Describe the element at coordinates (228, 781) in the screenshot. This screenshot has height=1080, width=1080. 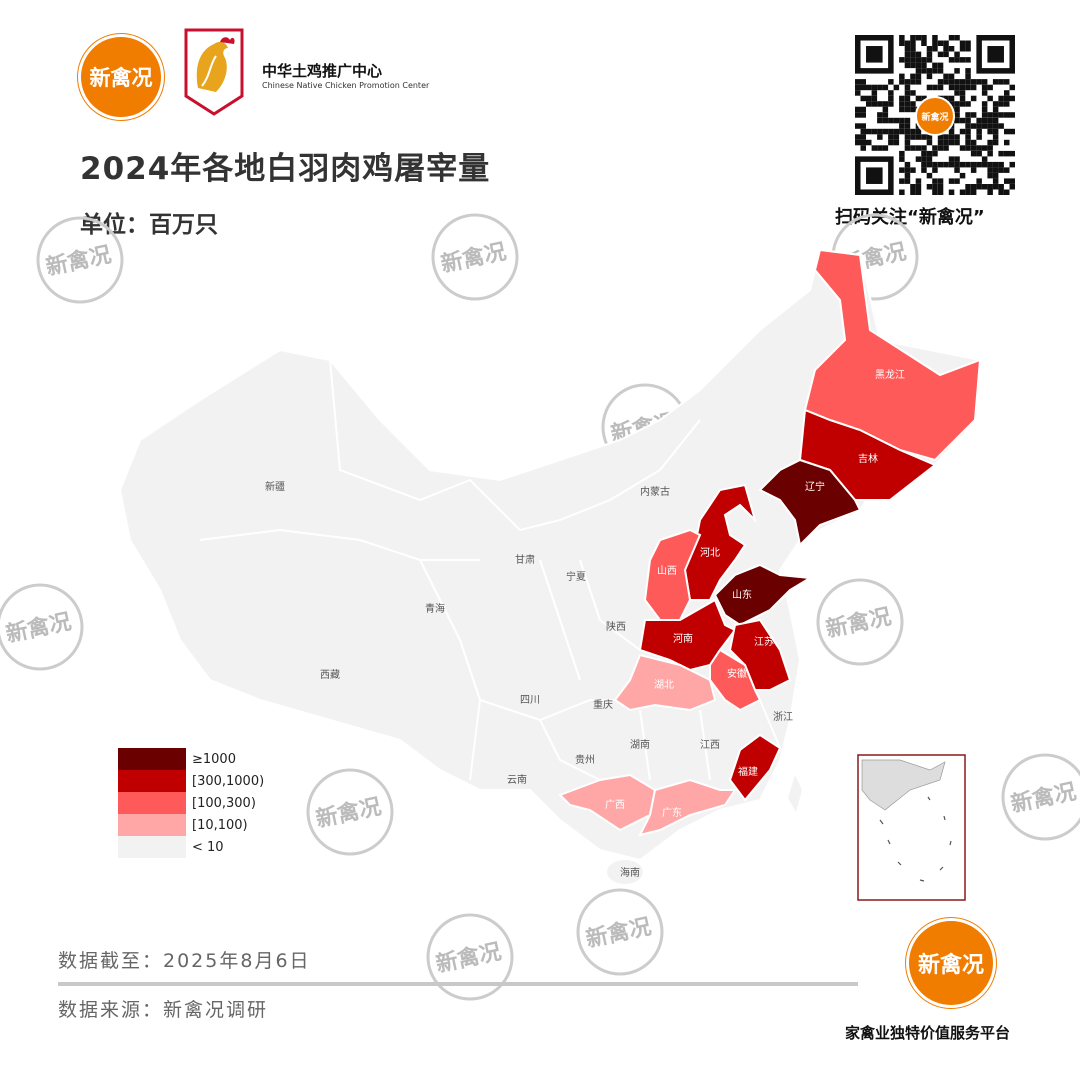
I see `legend-label: [300,1000)` at that location.